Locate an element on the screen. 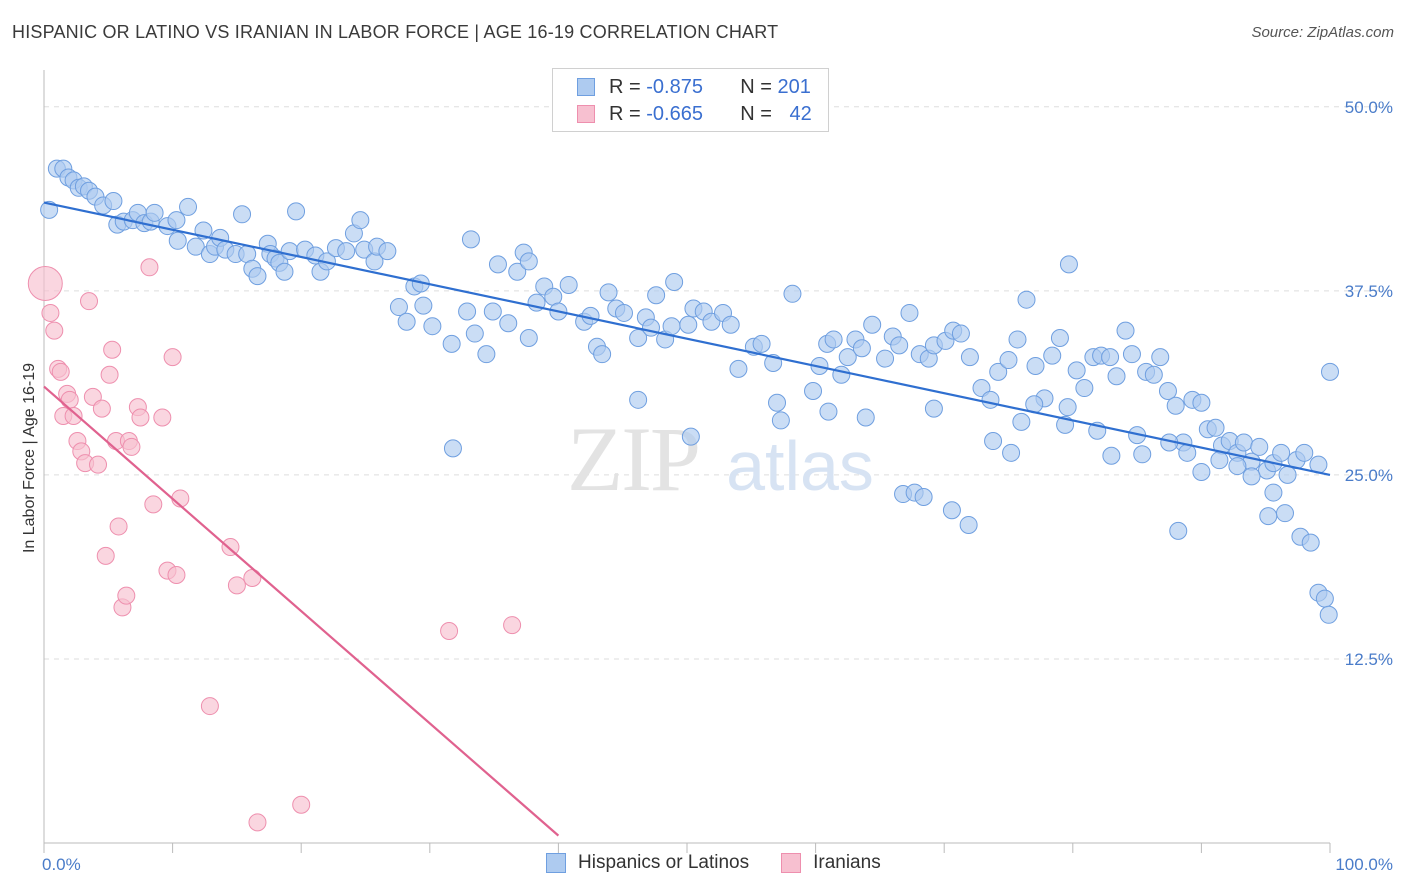  y-tick-label: 37.5% is located at coordinates (1369, 291).